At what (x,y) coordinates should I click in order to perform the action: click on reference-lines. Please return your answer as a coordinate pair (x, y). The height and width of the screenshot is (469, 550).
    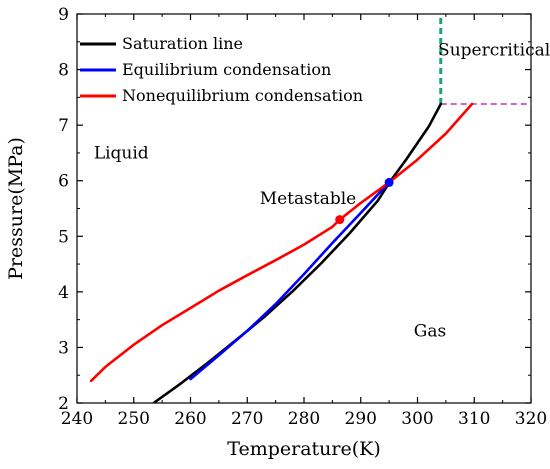
    Looking at the image, I should click on (485, 60).